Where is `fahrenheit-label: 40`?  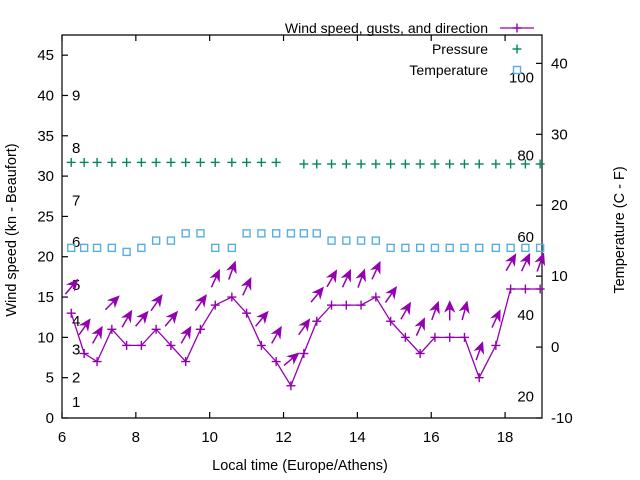
fahrenheit-label: 40 is located at coordinates (525, 315).